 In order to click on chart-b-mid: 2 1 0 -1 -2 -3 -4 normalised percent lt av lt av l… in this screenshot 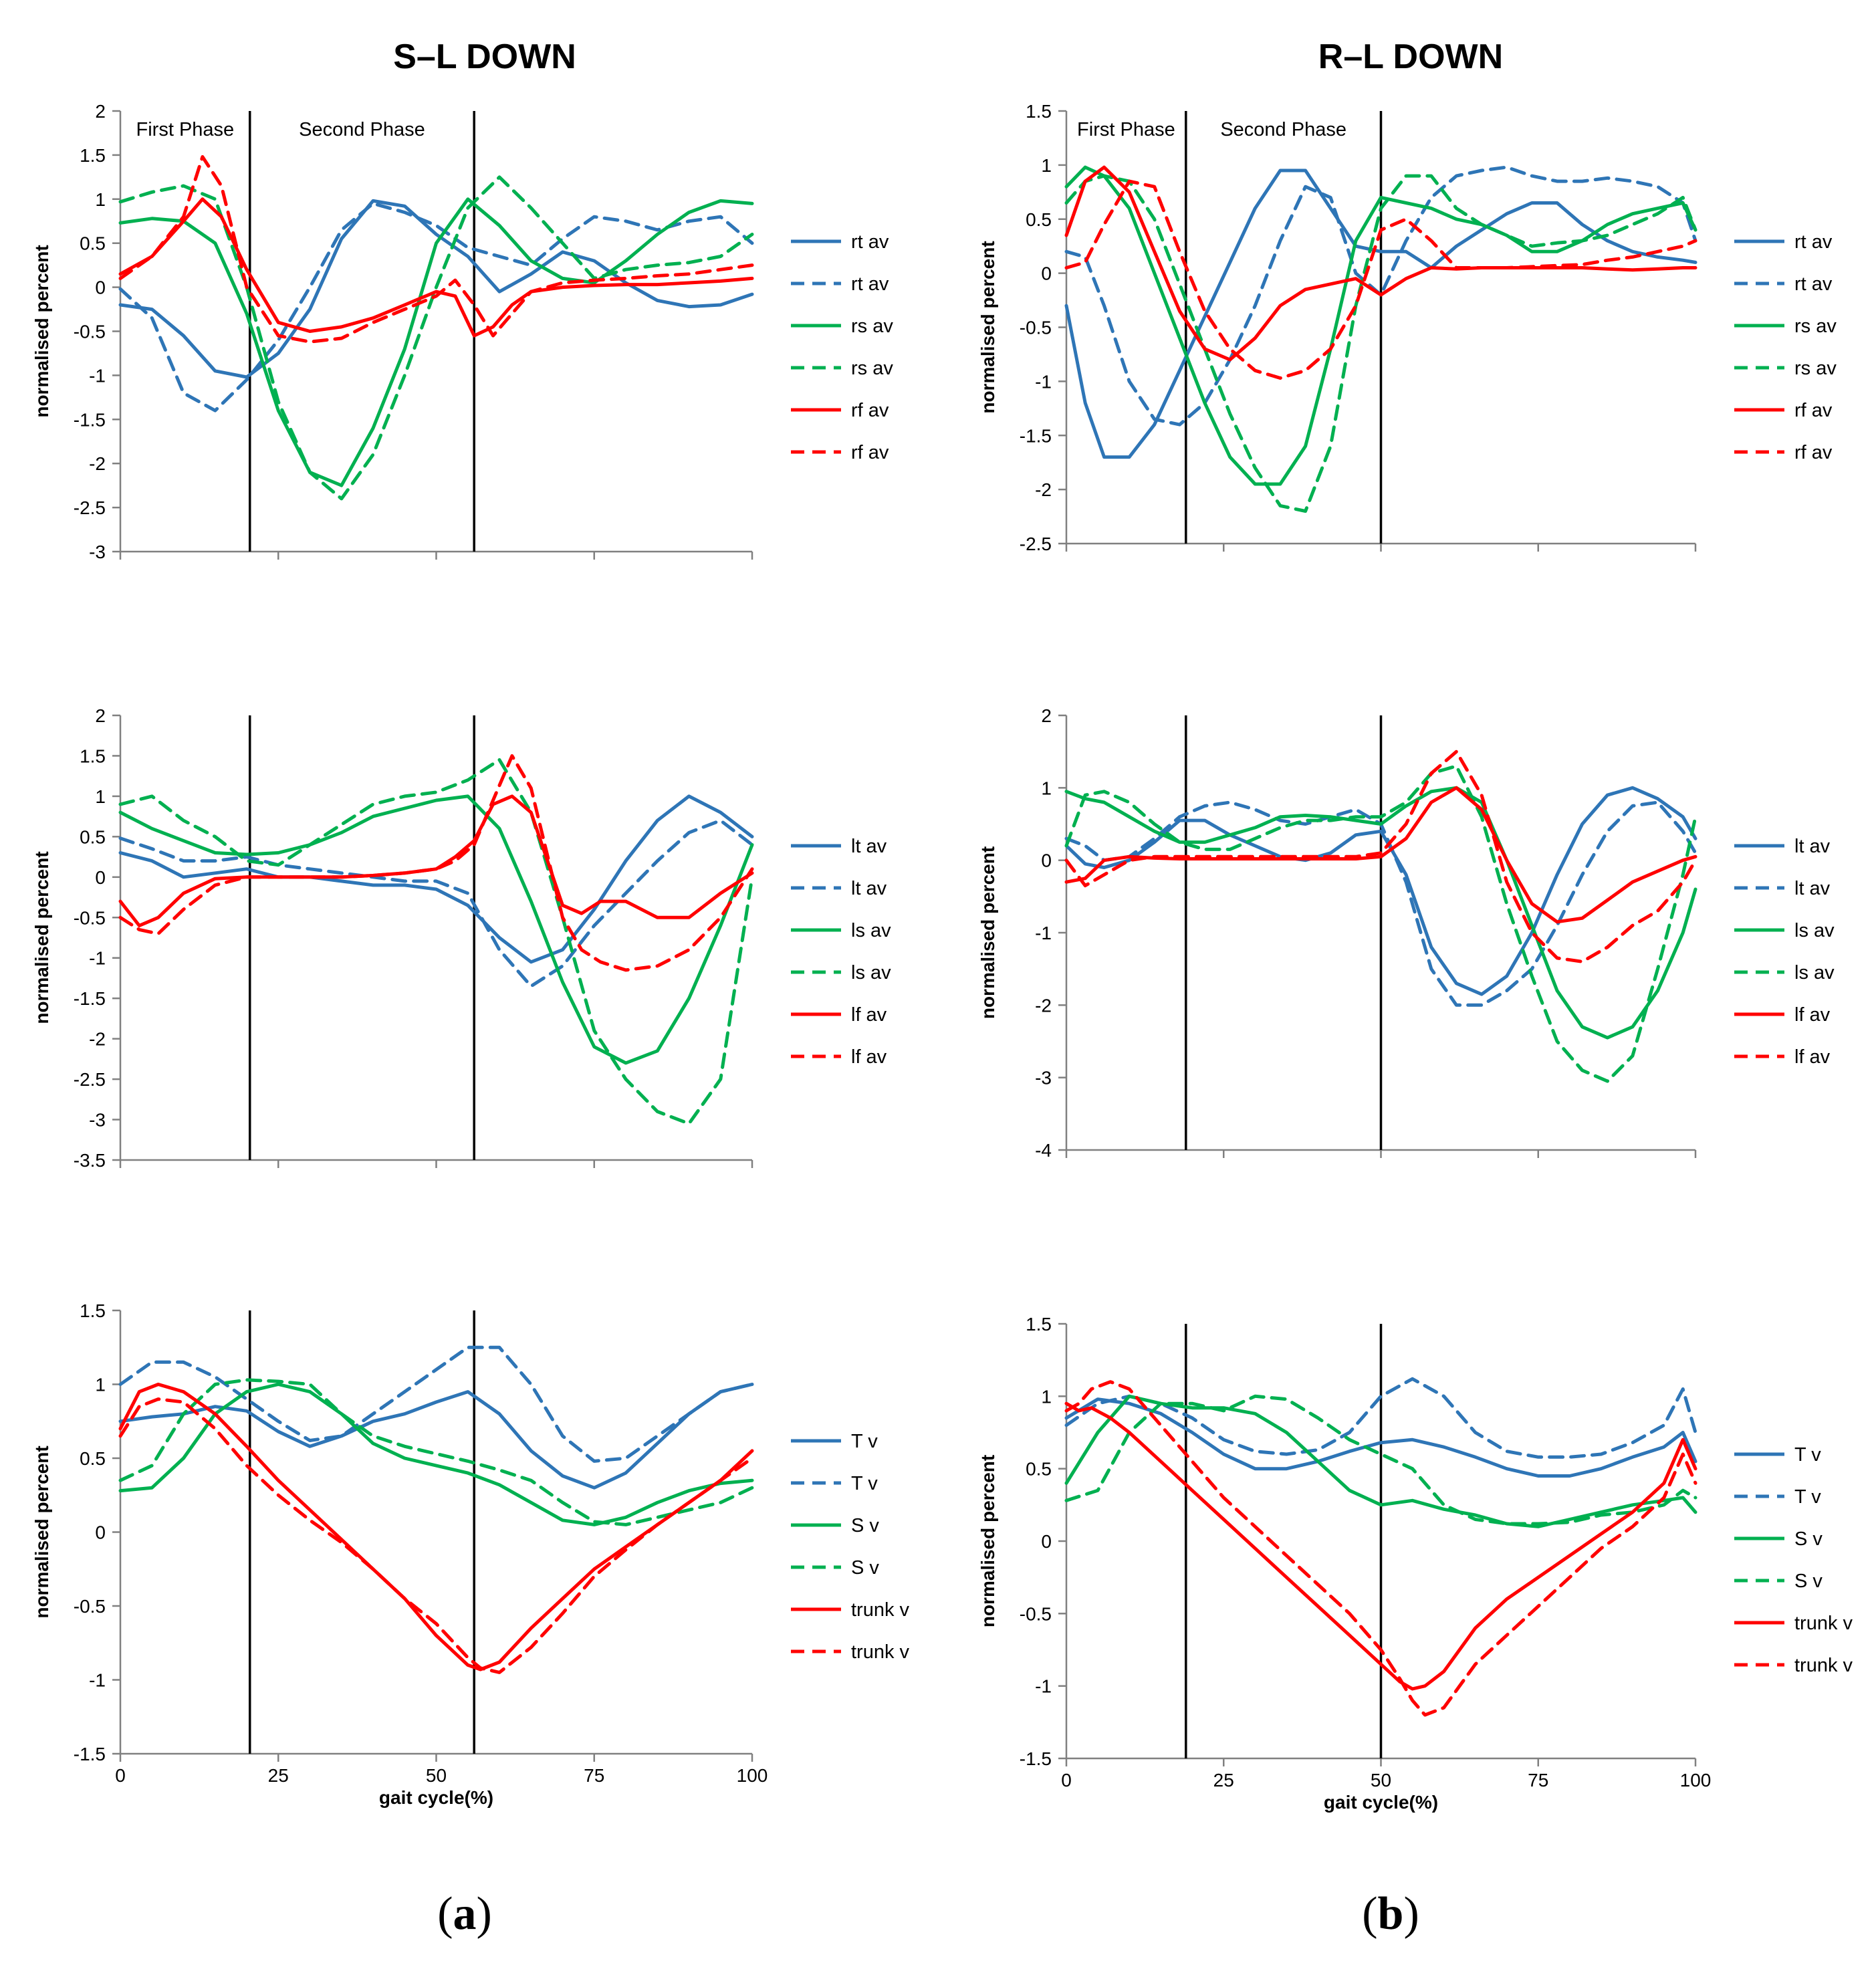, I will do `click(1406, 933)`.